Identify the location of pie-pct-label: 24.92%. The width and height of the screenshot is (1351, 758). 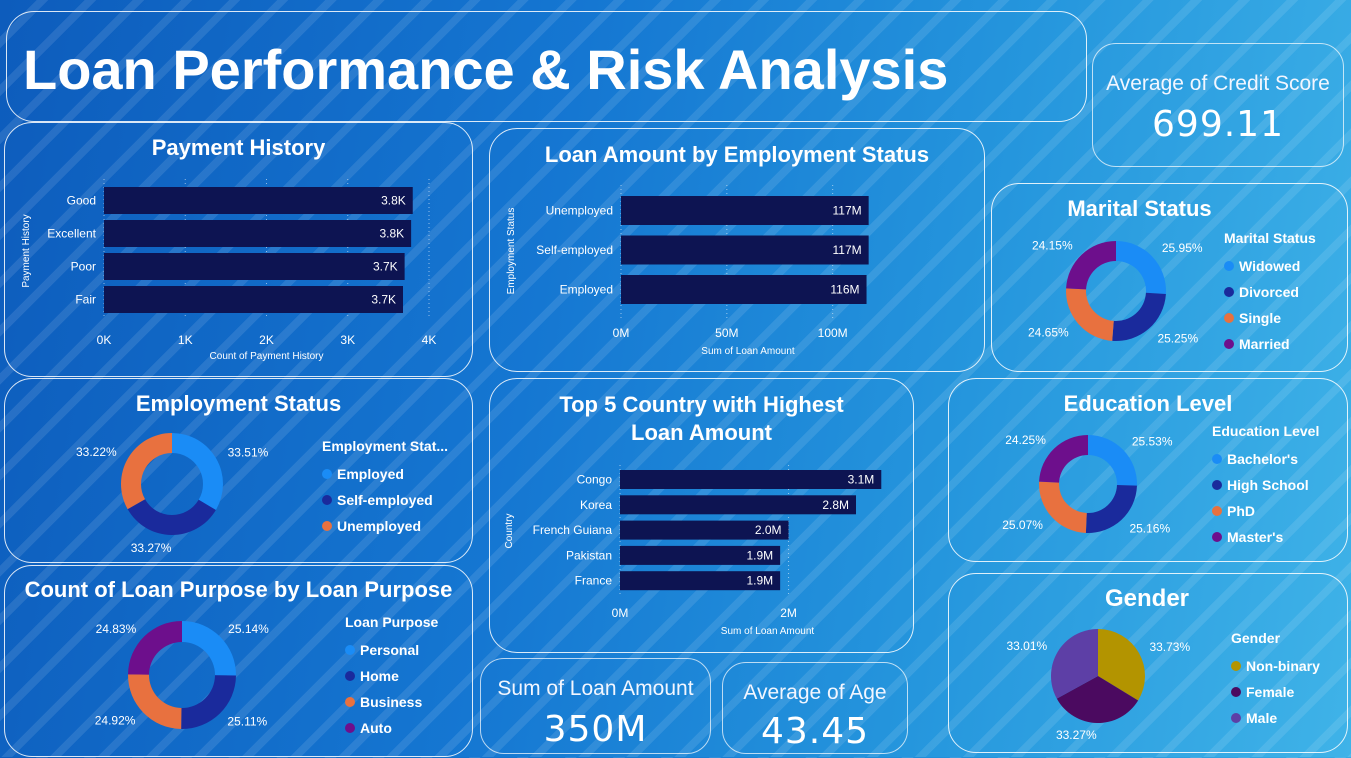
(115, 720).